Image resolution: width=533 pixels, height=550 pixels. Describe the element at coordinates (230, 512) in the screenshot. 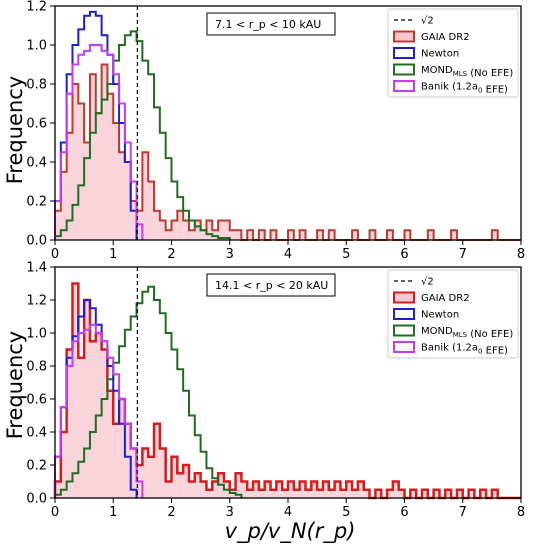

I see `x-tick-label: 3` at that location.